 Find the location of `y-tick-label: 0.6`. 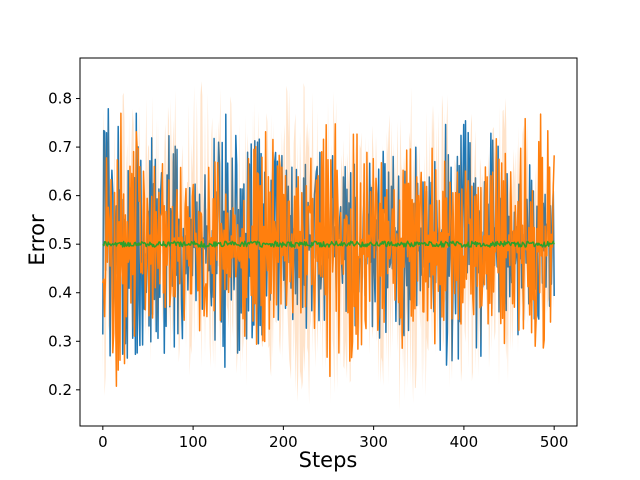

y-tick-label: 0.6 is located at coordinates (60, 196).